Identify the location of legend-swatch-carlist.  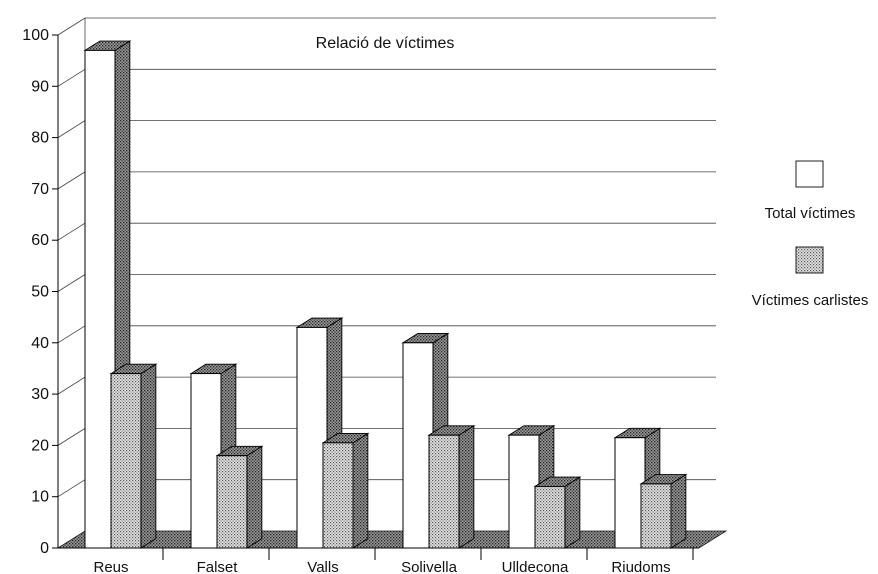
(809, 260).